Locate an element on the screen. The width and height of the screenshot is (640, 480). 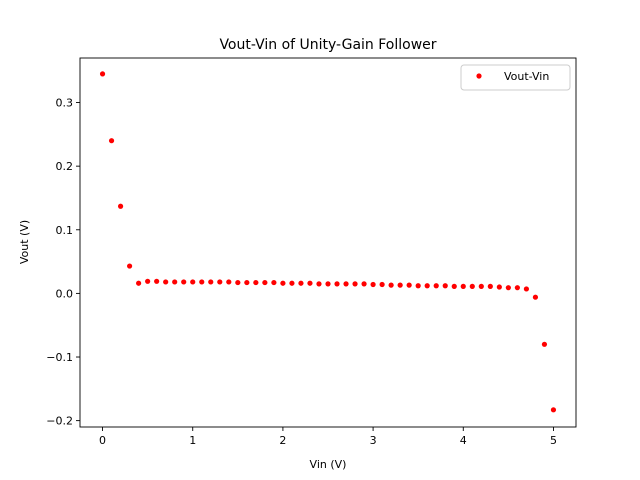
legend-label: Vout-Vin is located at coordinates (526, 76).